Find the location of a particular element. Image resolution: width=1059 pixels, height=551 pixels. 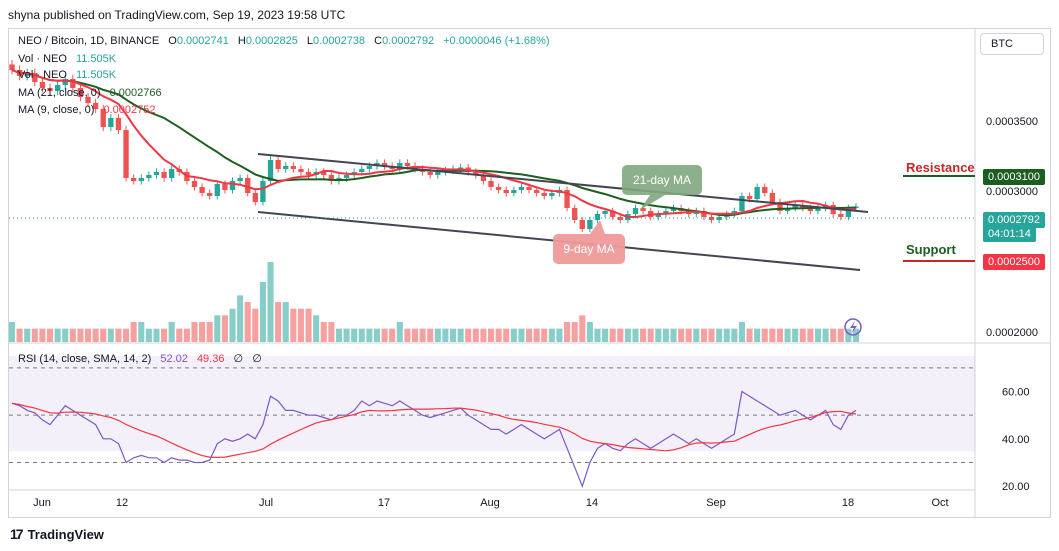

support-label: Support is located at coordinates (931, 249).